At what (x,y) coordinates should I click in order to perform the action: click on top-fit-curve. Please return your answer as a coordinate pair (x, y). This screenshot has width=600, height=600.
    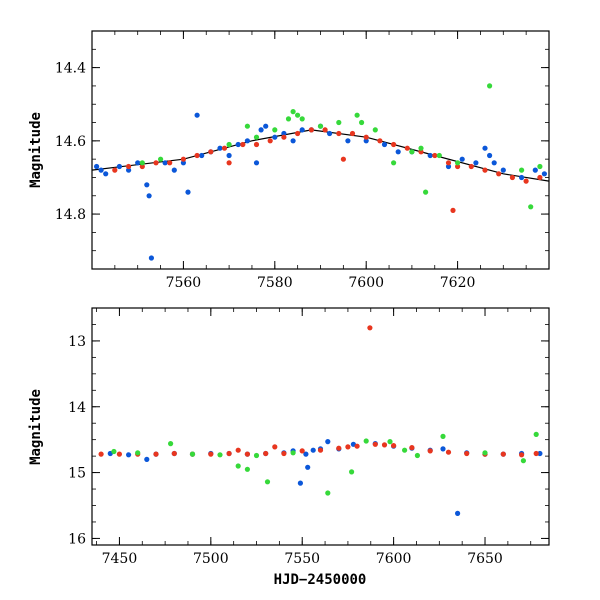
    Looking at the image, I should click on (320, 155).